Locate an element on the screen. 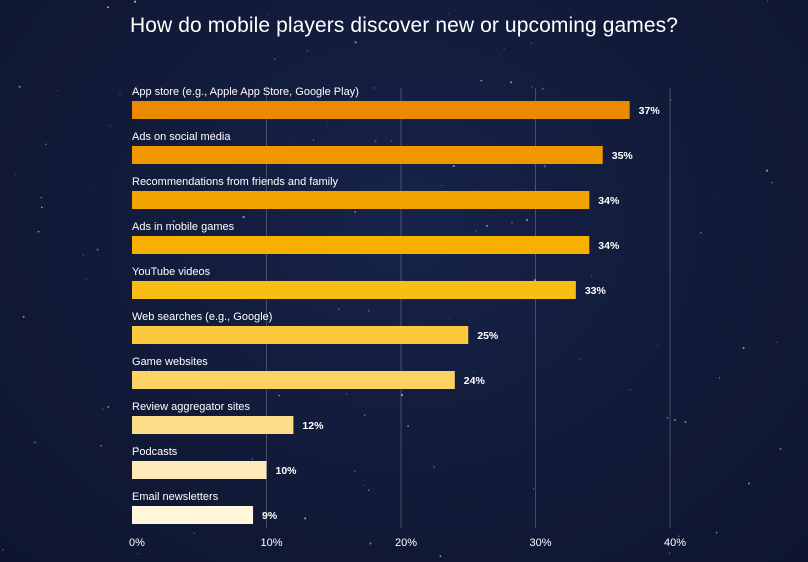  value-label: 34% is located at coordinates (609, 246).